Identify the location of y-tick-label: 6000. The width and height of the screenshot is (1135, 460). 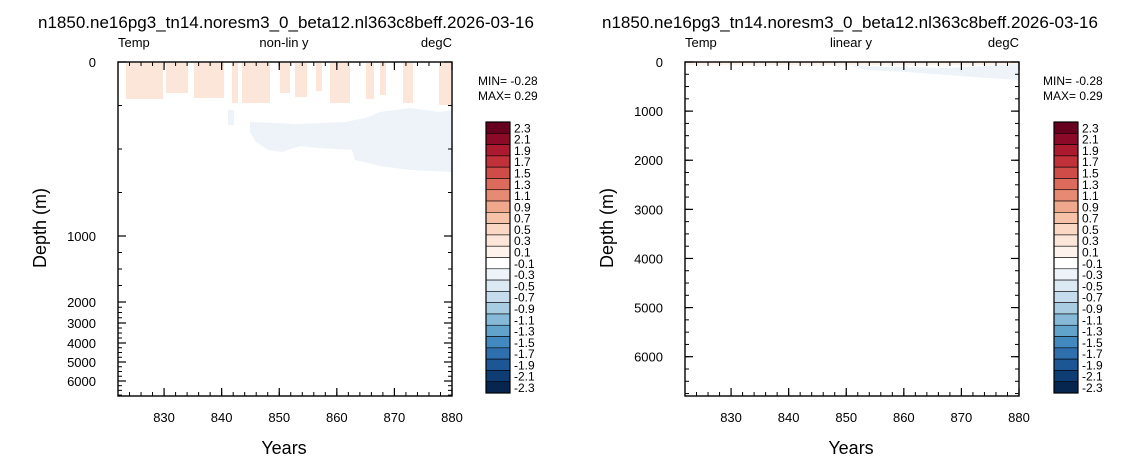
(81, 381).